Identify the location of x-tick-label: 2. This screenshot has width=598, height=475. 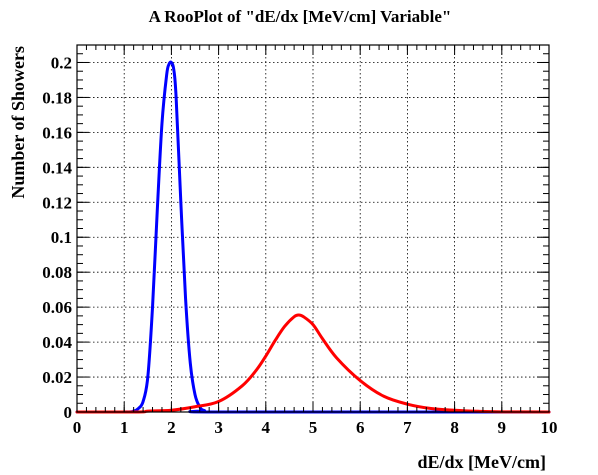
(171, 427).